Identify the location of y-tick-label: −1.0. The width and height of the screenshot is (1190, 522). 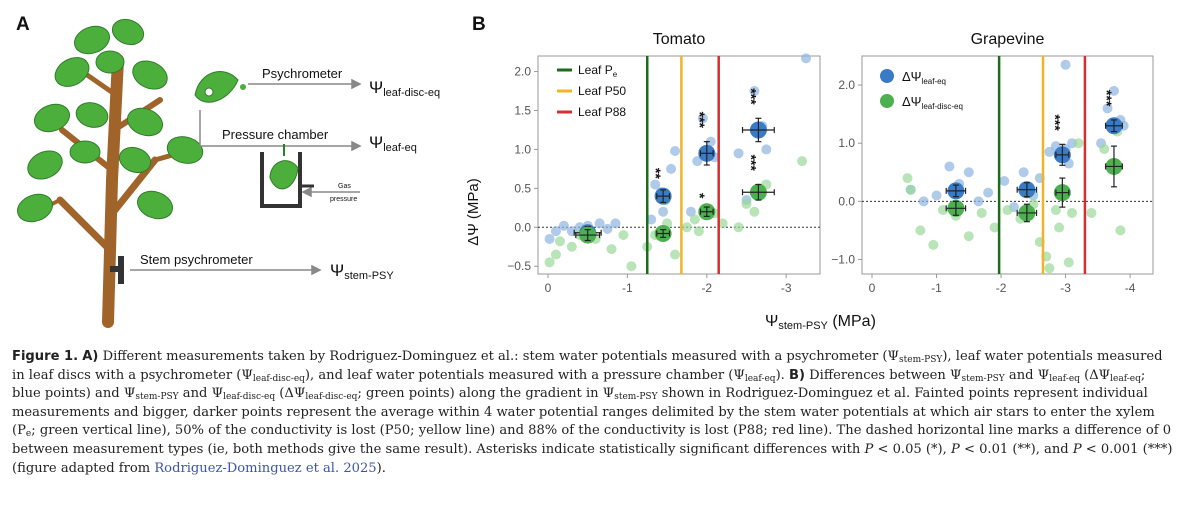
(843, 259).